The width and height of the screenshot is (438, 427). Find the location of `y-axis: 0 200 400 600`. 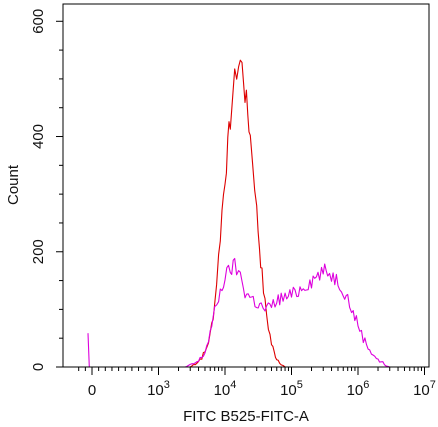

y-axis: 0 200 400 600 is located at coordinates (46, 190).